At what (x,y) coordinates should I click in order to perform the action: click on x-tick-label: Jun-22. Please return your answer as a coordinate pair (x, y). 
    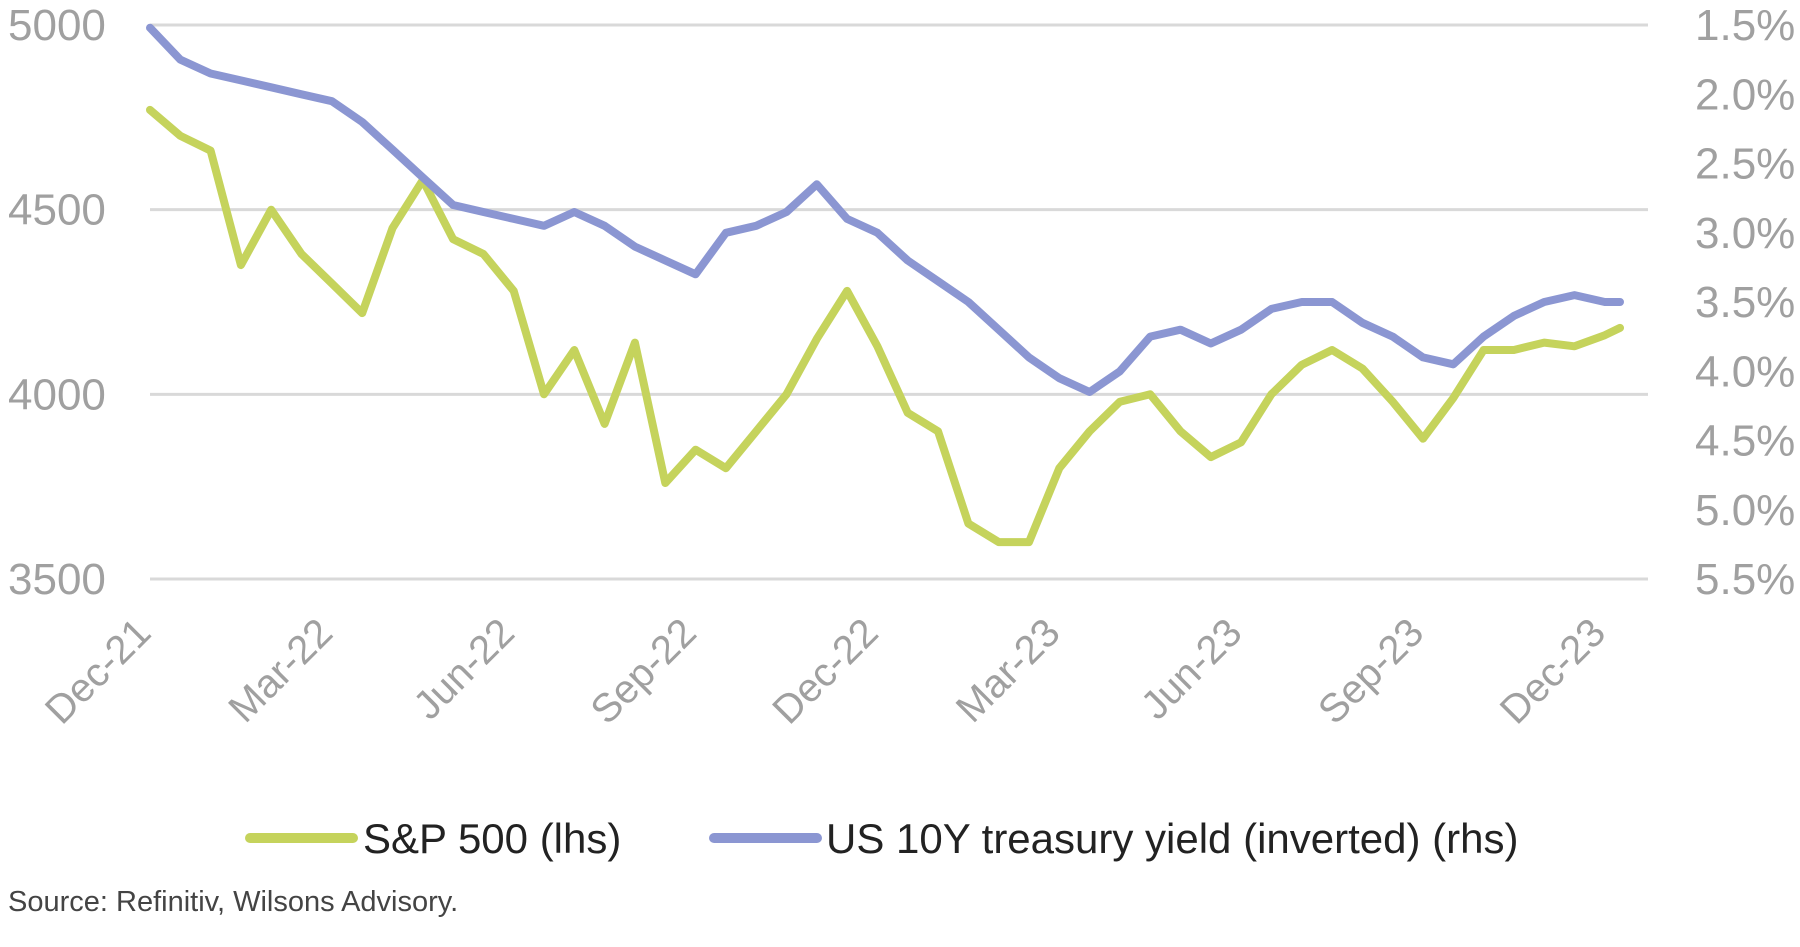
    Looking at the image, I should click on (464, 669).